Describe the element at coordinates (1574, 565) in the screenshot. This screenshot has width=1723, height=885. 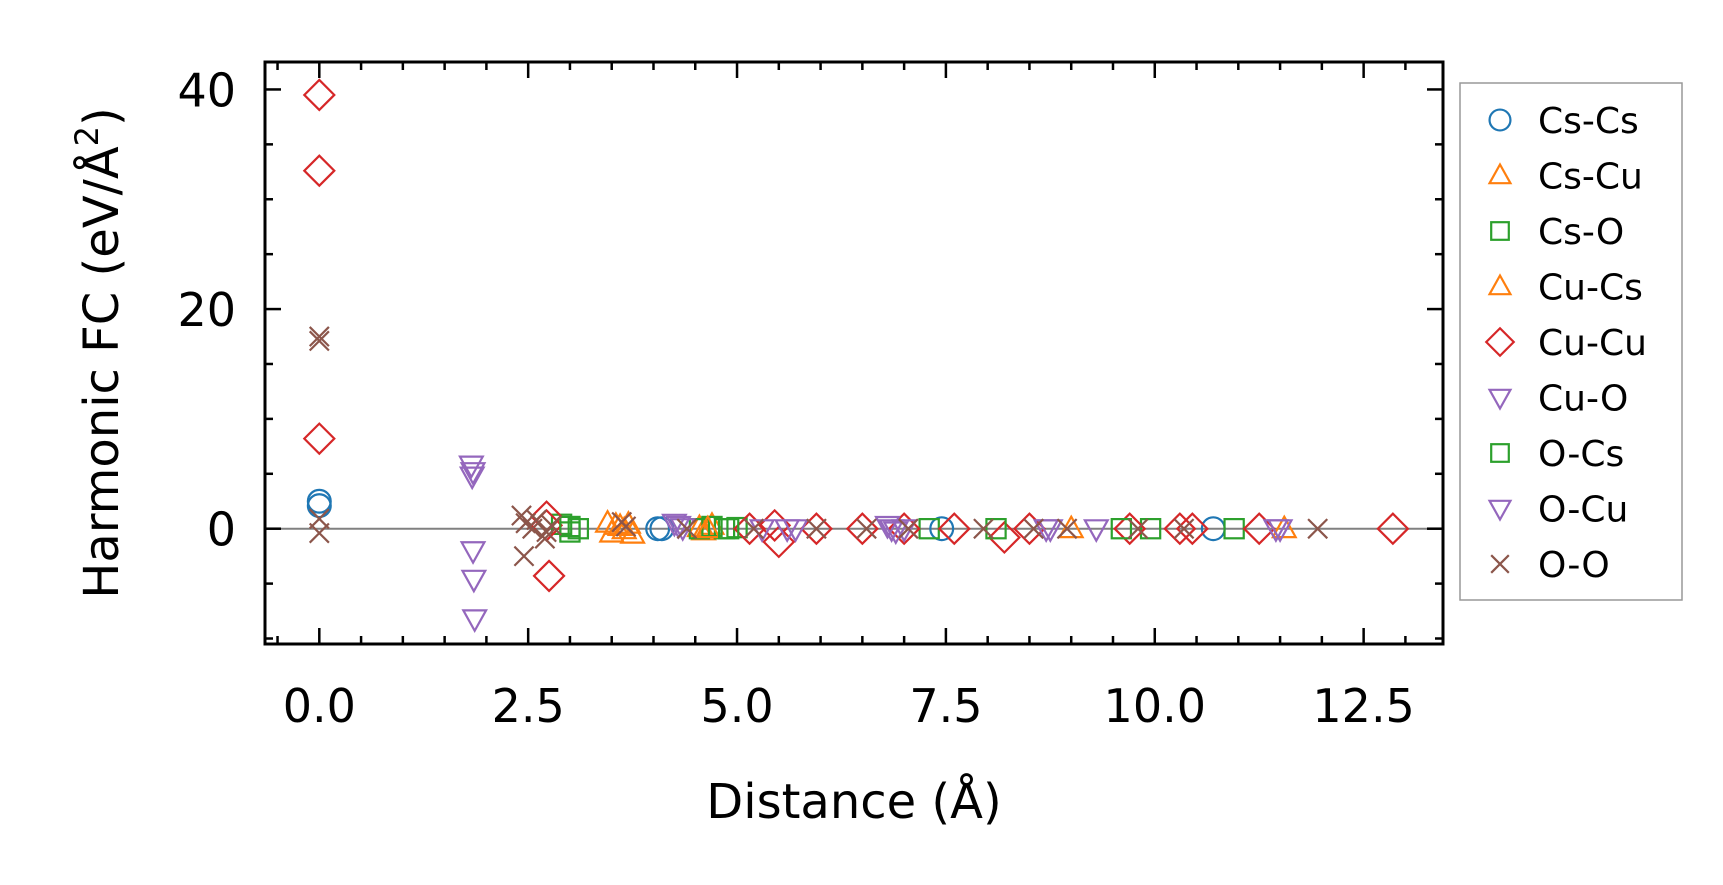
I see `legend-label: O-O` at that location.